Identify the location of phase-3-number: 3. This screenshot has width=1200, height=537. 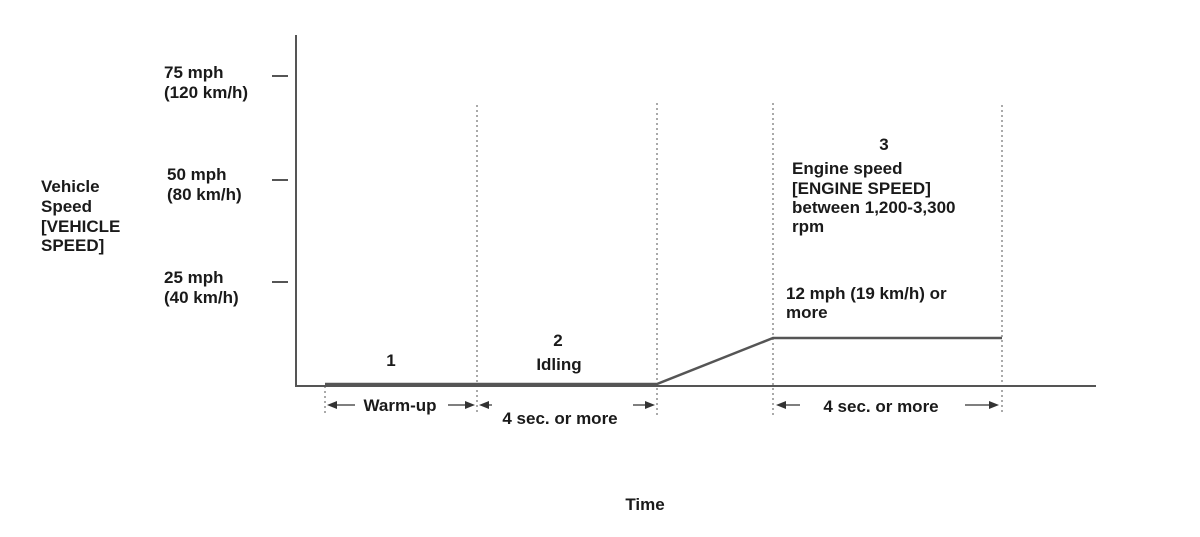
(883, 144).